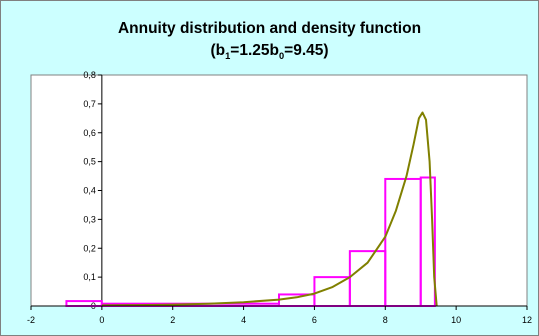 This screenshot has width=539, height=336. What do you see at coordinates (254, 50) in the screenshot?
I see `title-part-2: =1.25b` at bounding box center [254, 50].